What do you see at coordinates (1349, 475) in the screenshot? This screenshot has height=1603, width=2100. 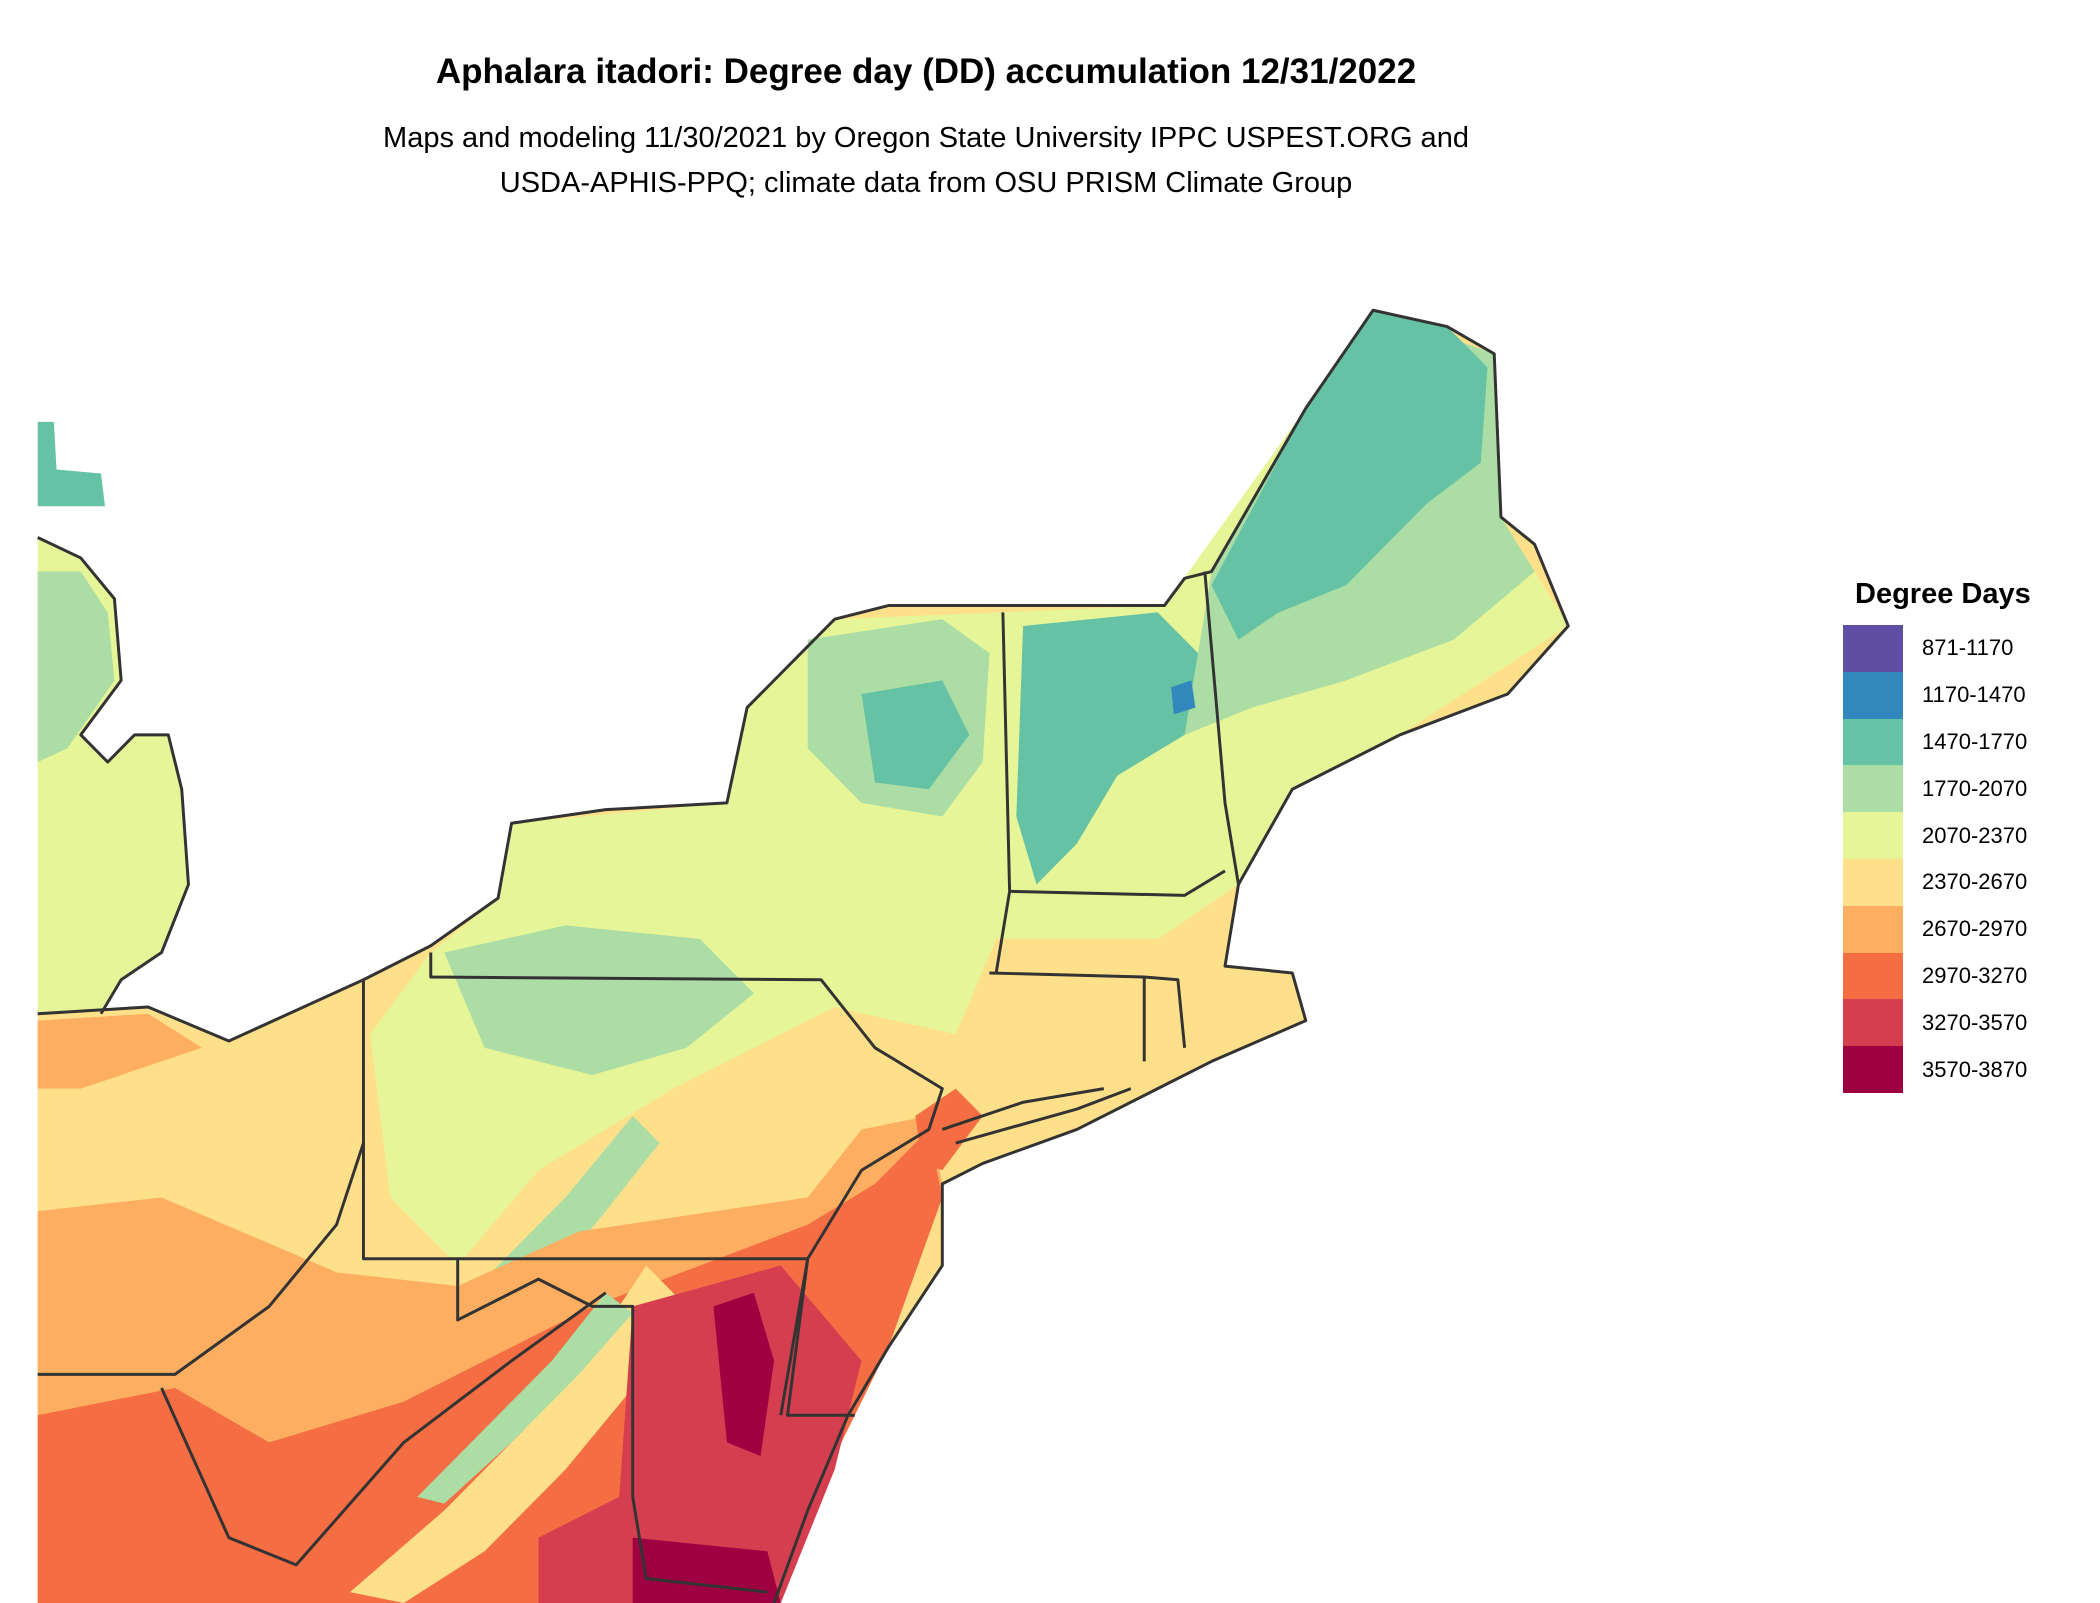 I see `zone-1470-1770-maine` at bounding box center [1349, 475].